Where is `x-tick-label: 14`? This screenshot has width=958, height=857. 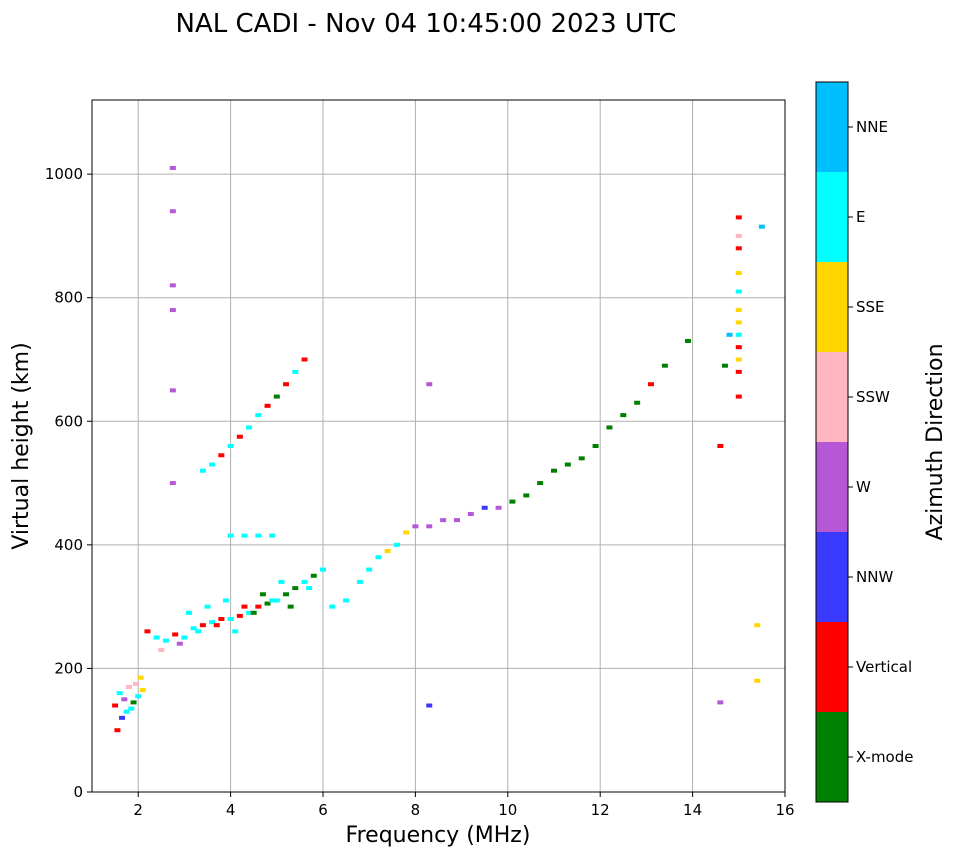
x-tick-label: 14 is located at coordinates (692, 810).